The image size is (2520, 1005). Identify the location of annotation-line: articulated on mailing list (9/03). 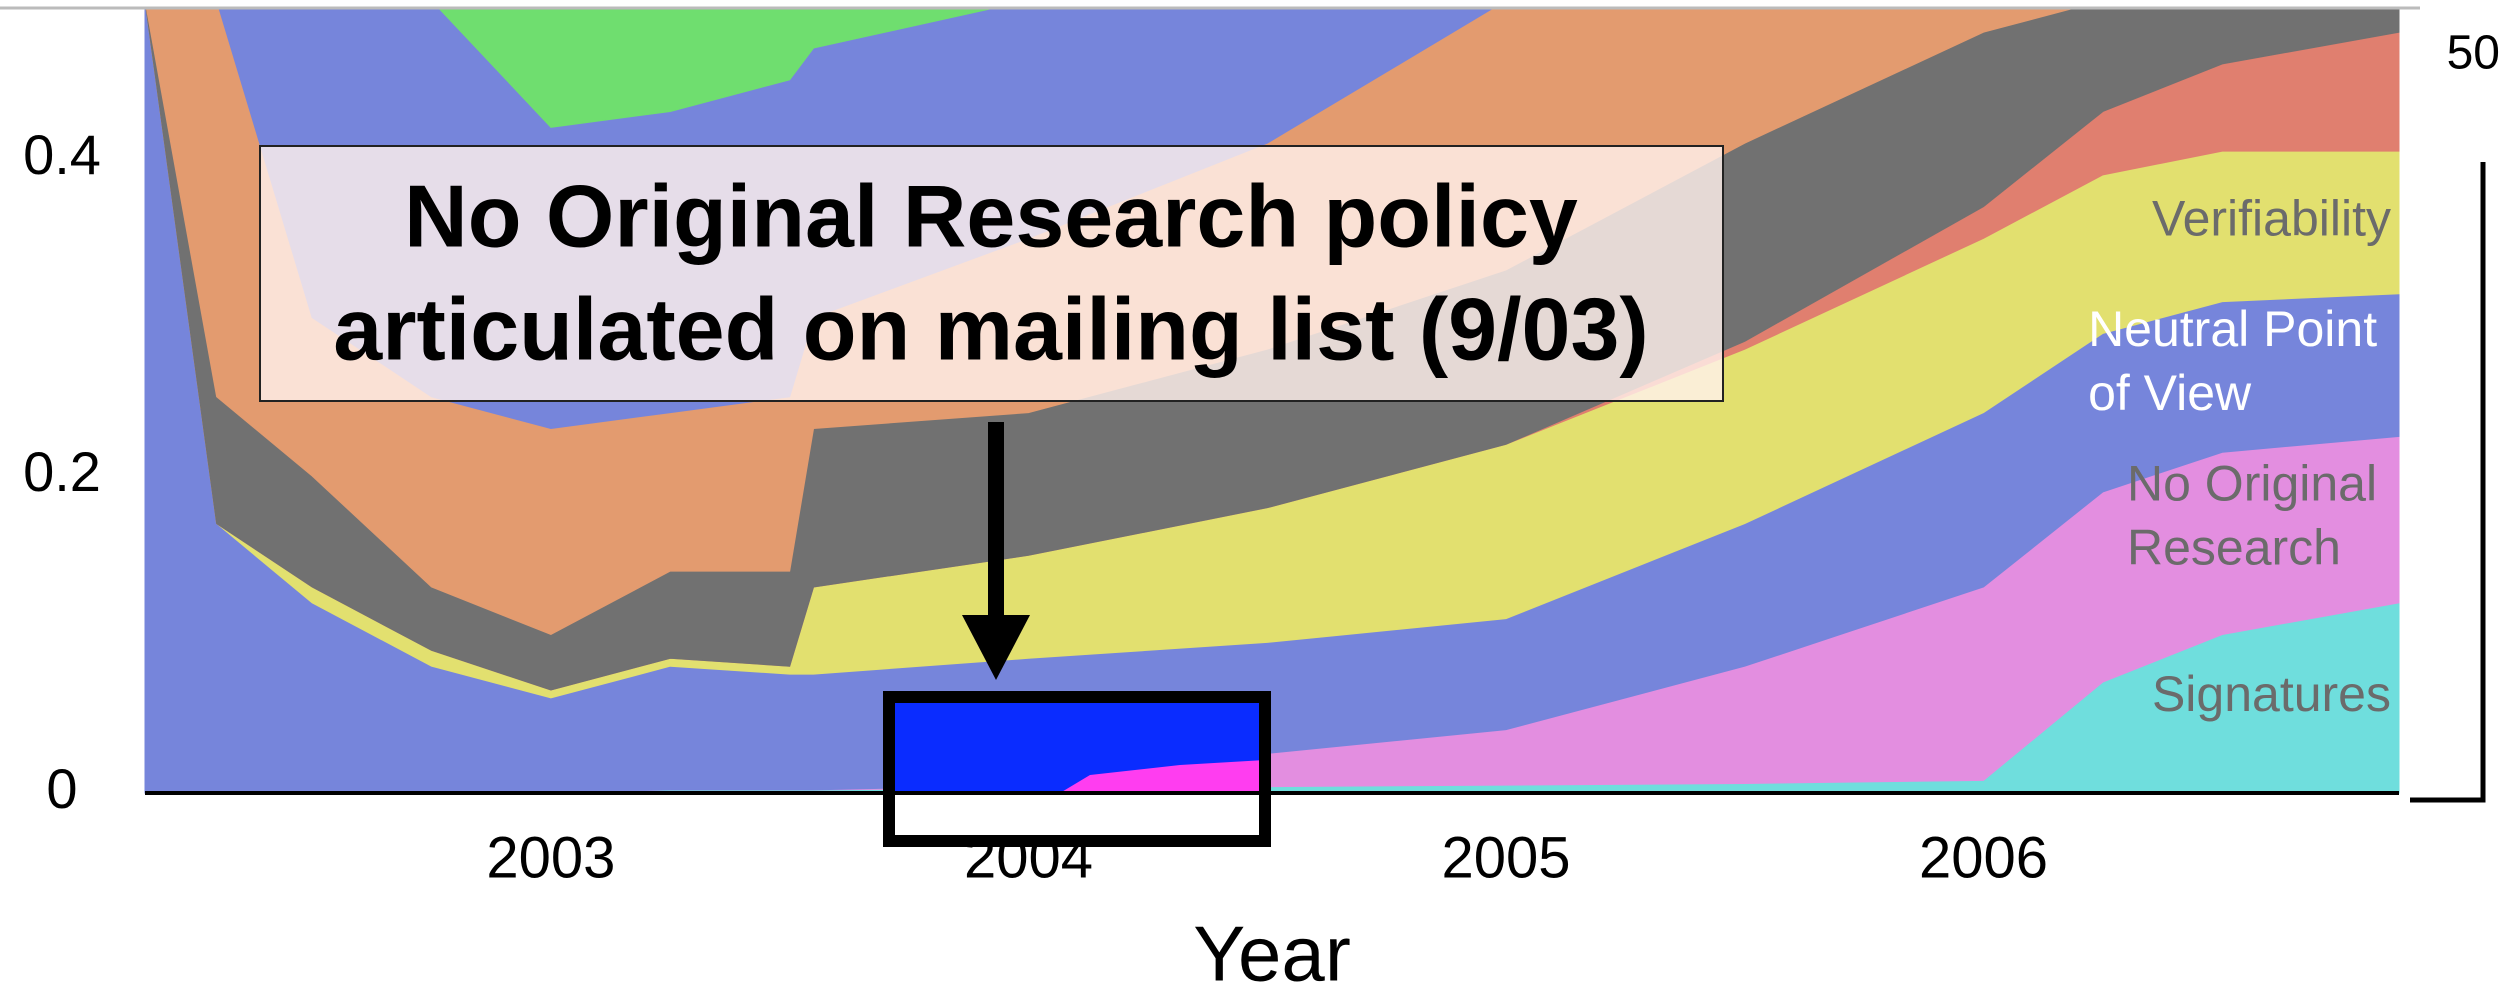
(990, 328).